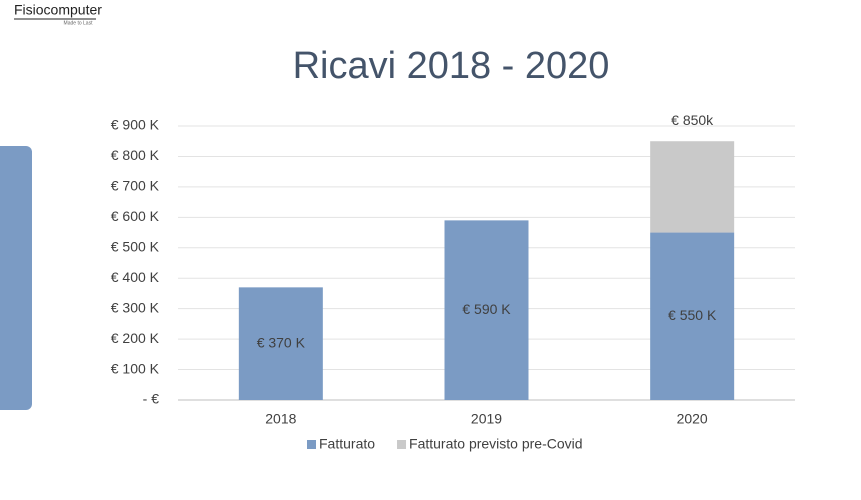 The image size is (861, 500). I want to click on data-label: € 550 K, so click(692, 315).